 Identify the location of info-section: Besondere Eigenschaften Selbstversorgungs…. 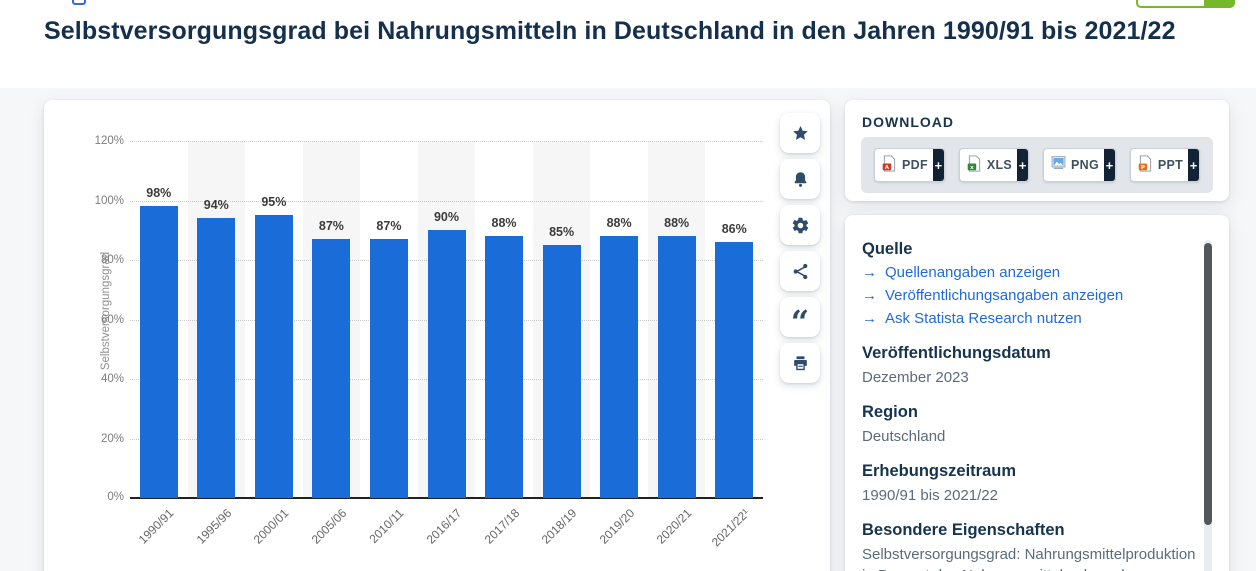
(1032, 545).